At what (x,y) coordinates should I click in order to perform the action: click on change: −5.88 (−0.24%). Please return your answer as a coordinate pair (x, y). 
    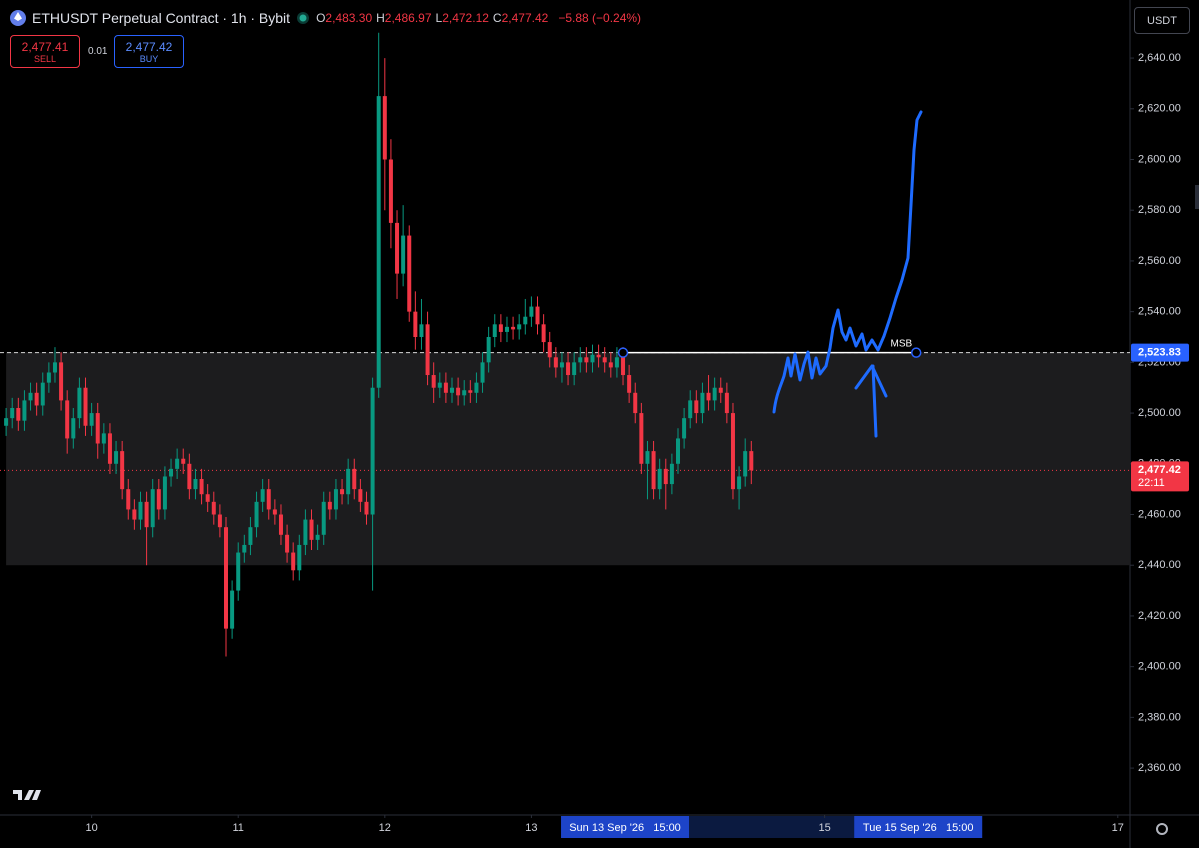
    Looking at the image, I should click on (600, 18).